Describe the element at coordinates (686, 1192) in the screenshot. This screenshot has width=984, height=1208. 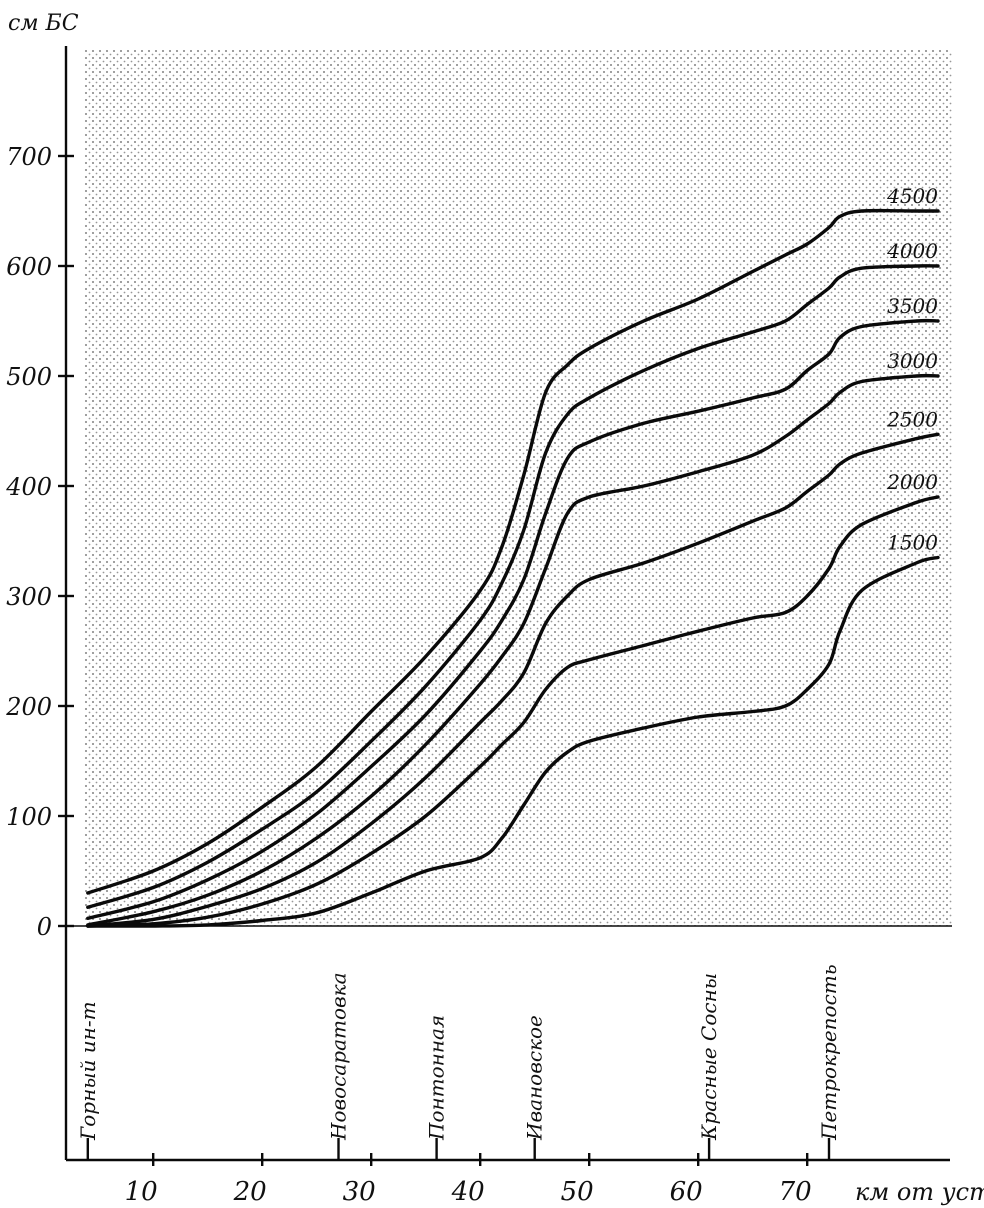
I see `x-tick-label: 60` at that location.